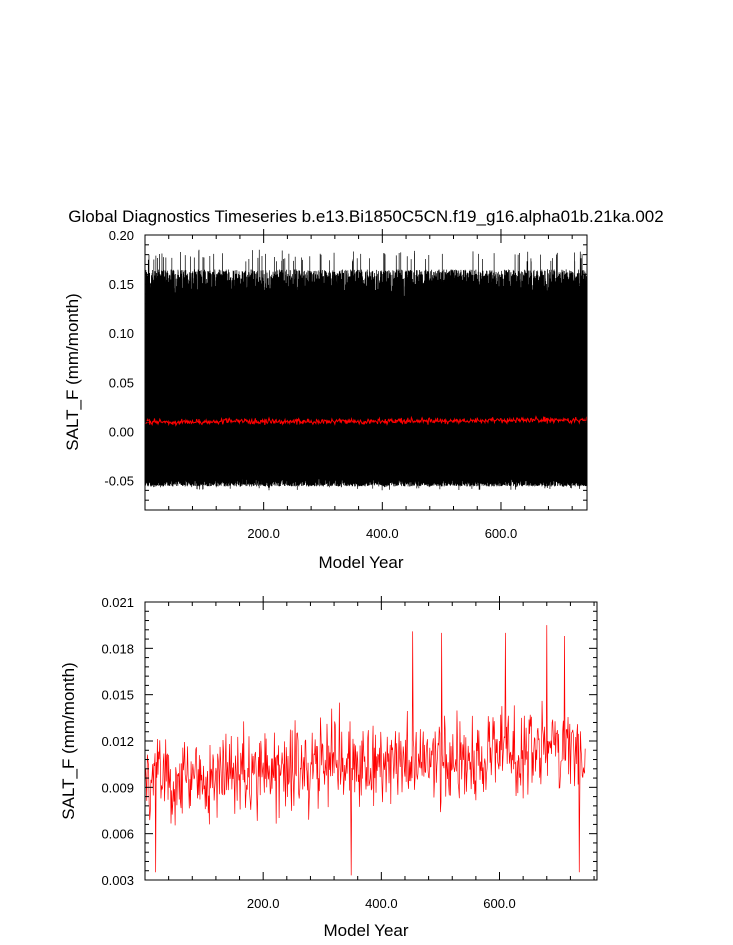  I want to click on y-tick-label: 0.10, so click(121, 333).